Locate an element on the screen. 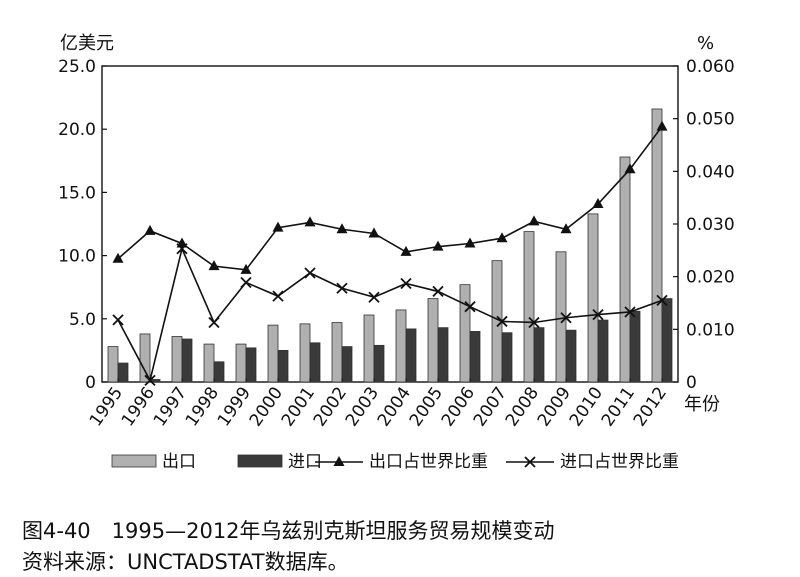 The width and height of the screenshot is (800, 577). x-tick-label: 2004 is located at coordinates (394, 406).